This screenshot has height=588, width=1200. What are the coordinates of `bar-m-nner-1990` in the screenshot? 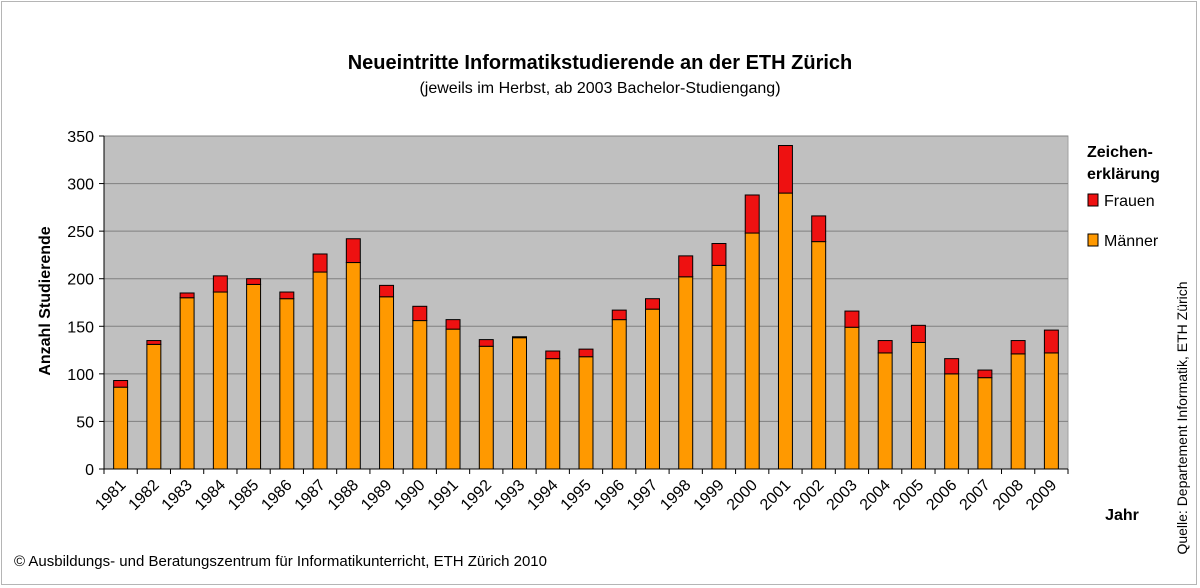 It's located at (420, 395).